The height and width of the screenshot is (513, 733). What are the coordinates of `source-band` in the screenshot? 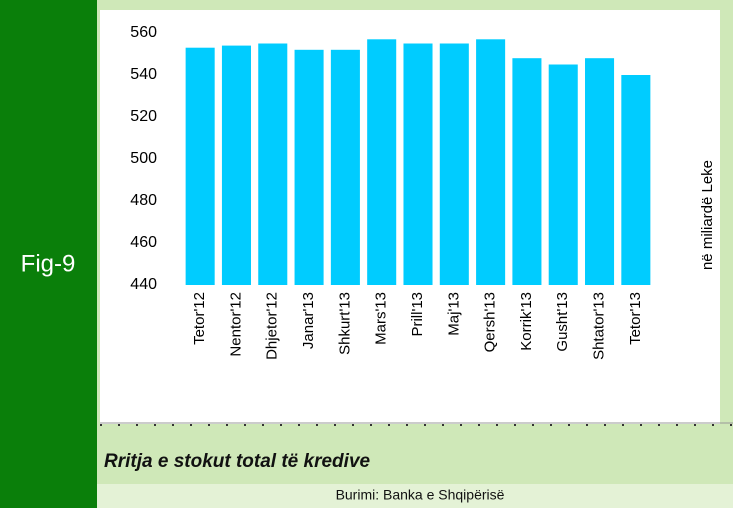 It's located at (415, 496).